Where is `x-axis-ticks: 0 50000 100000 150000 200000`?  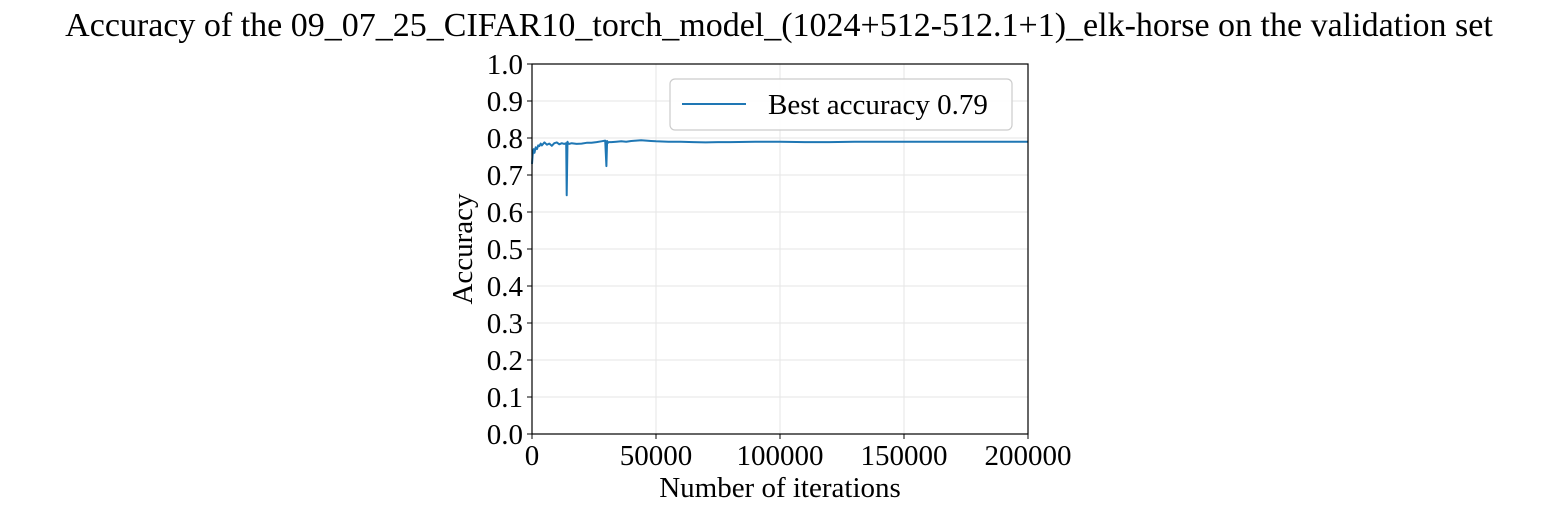 x-axis-ticks: 0 50000 100000 150000 200000 is located at coordinates (798, 453).